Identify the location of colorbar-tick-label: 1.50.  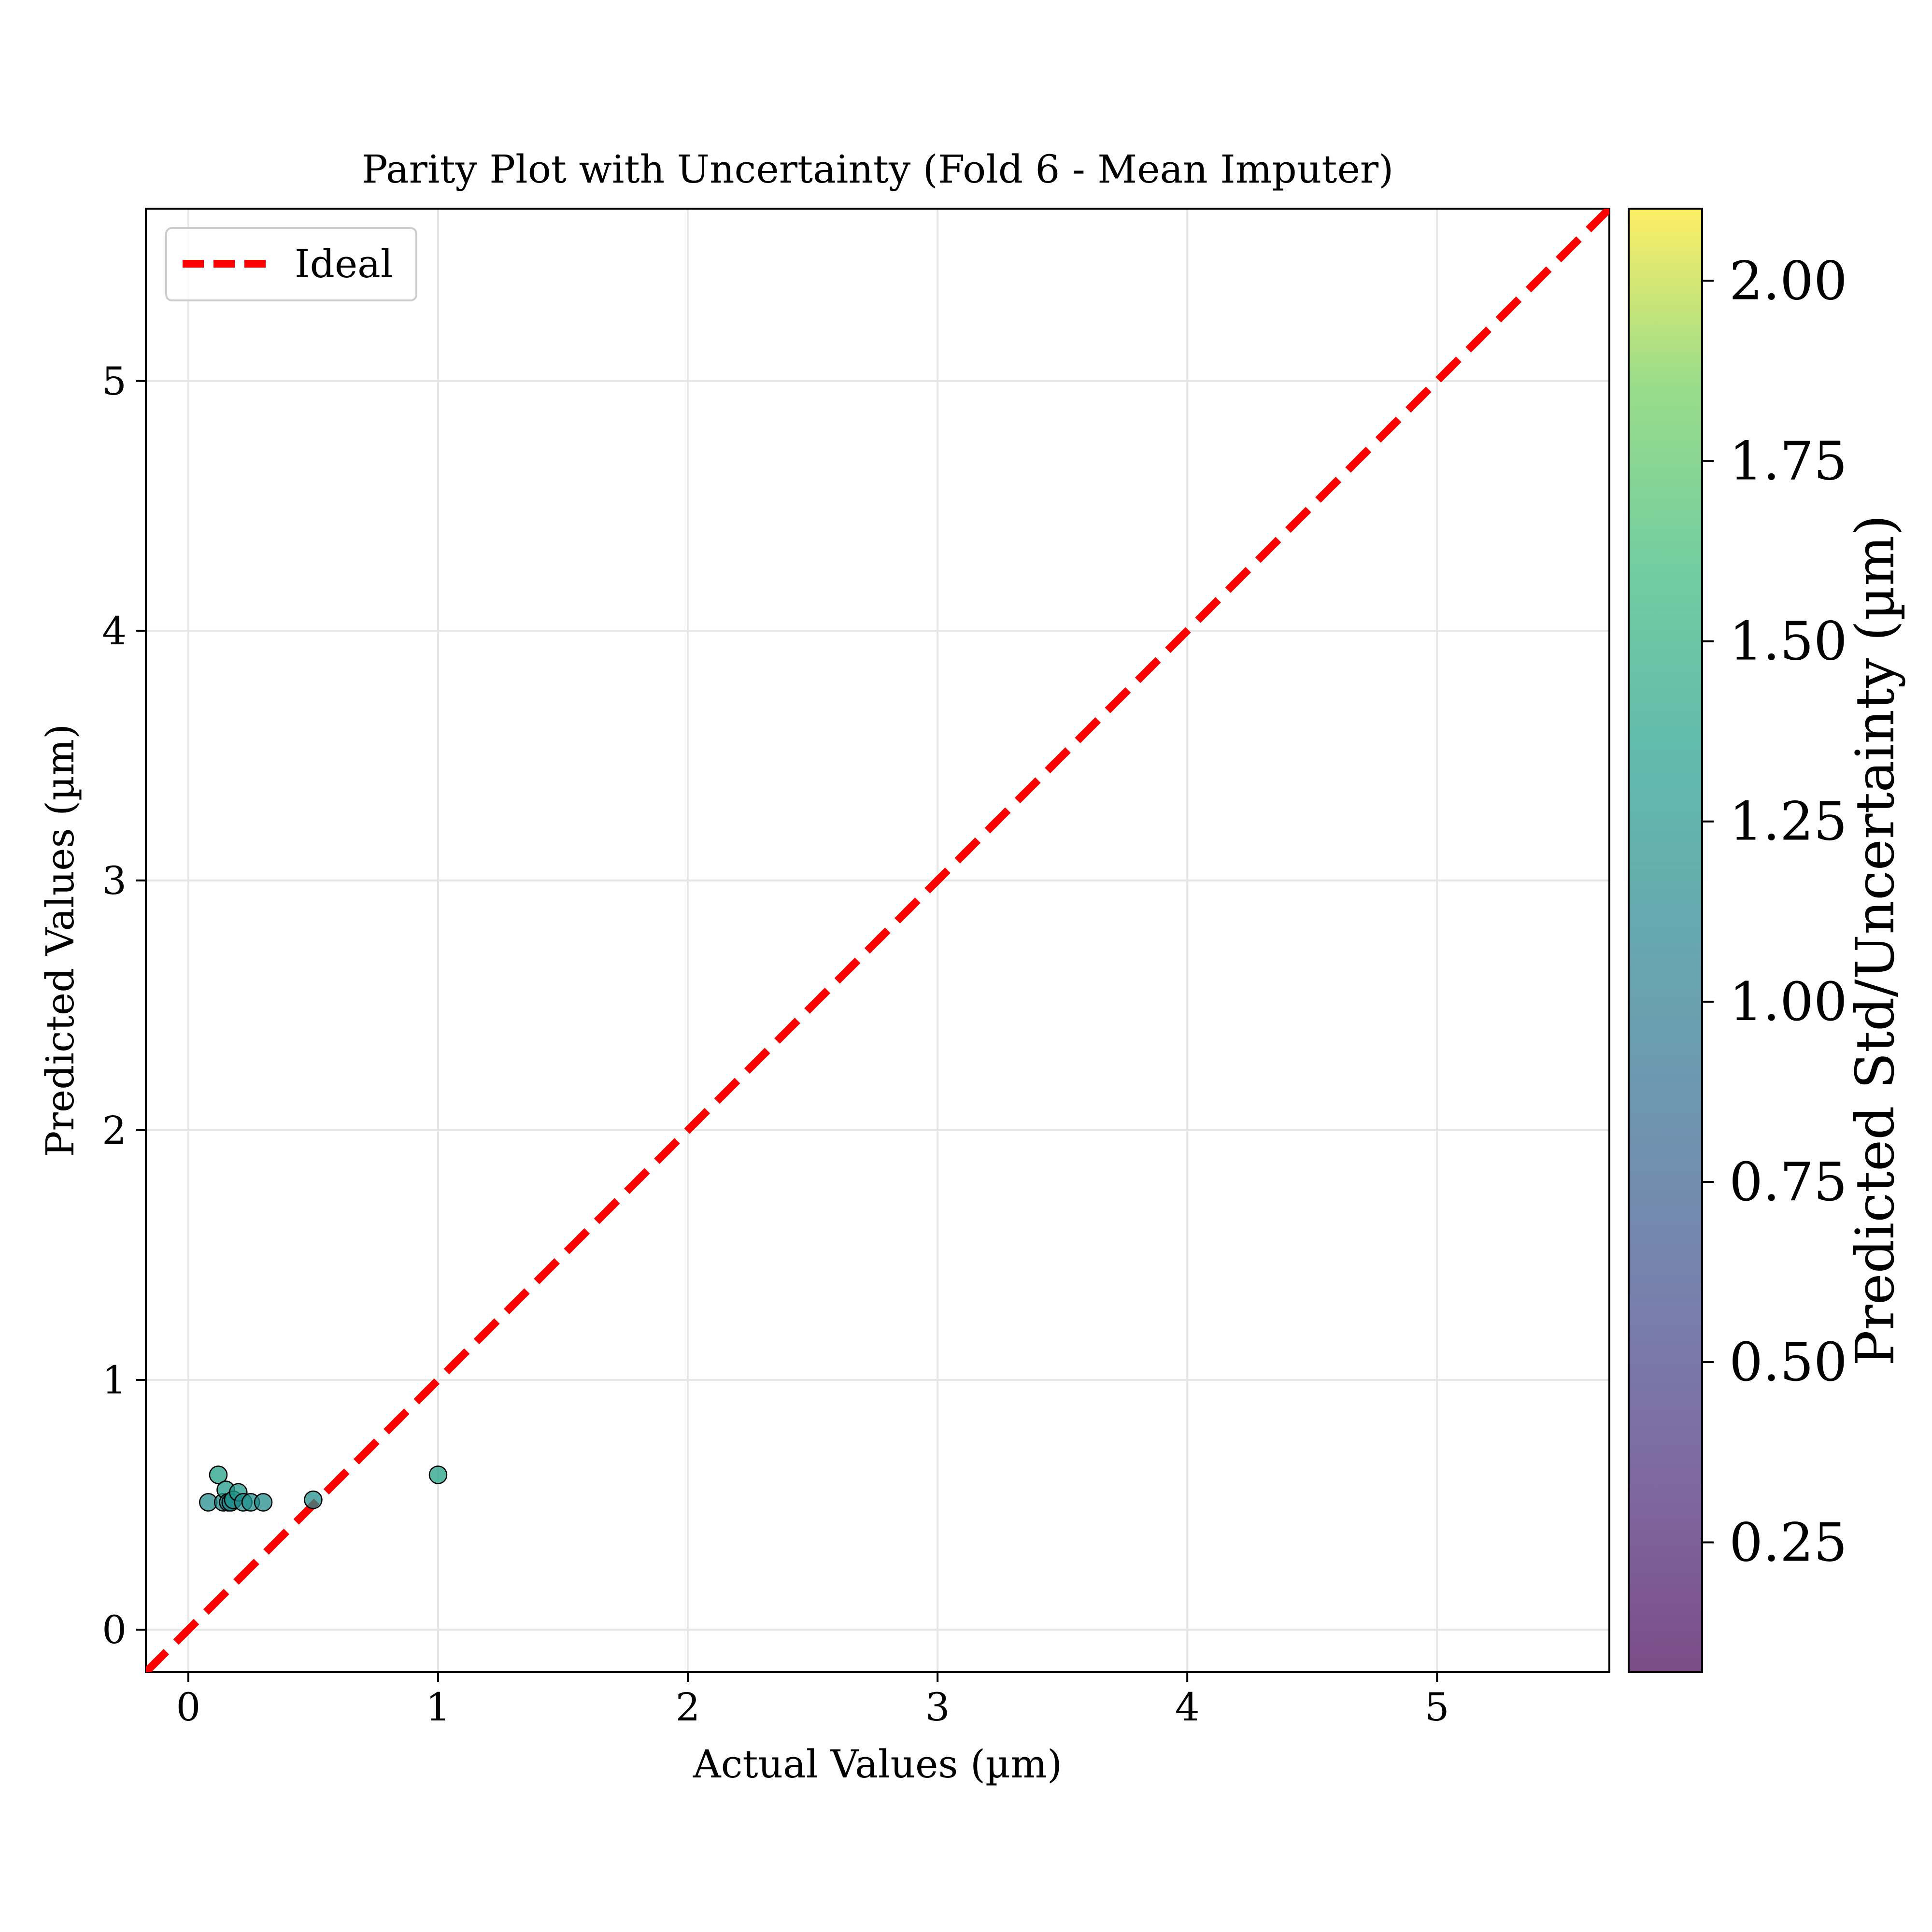
(1788, 641).